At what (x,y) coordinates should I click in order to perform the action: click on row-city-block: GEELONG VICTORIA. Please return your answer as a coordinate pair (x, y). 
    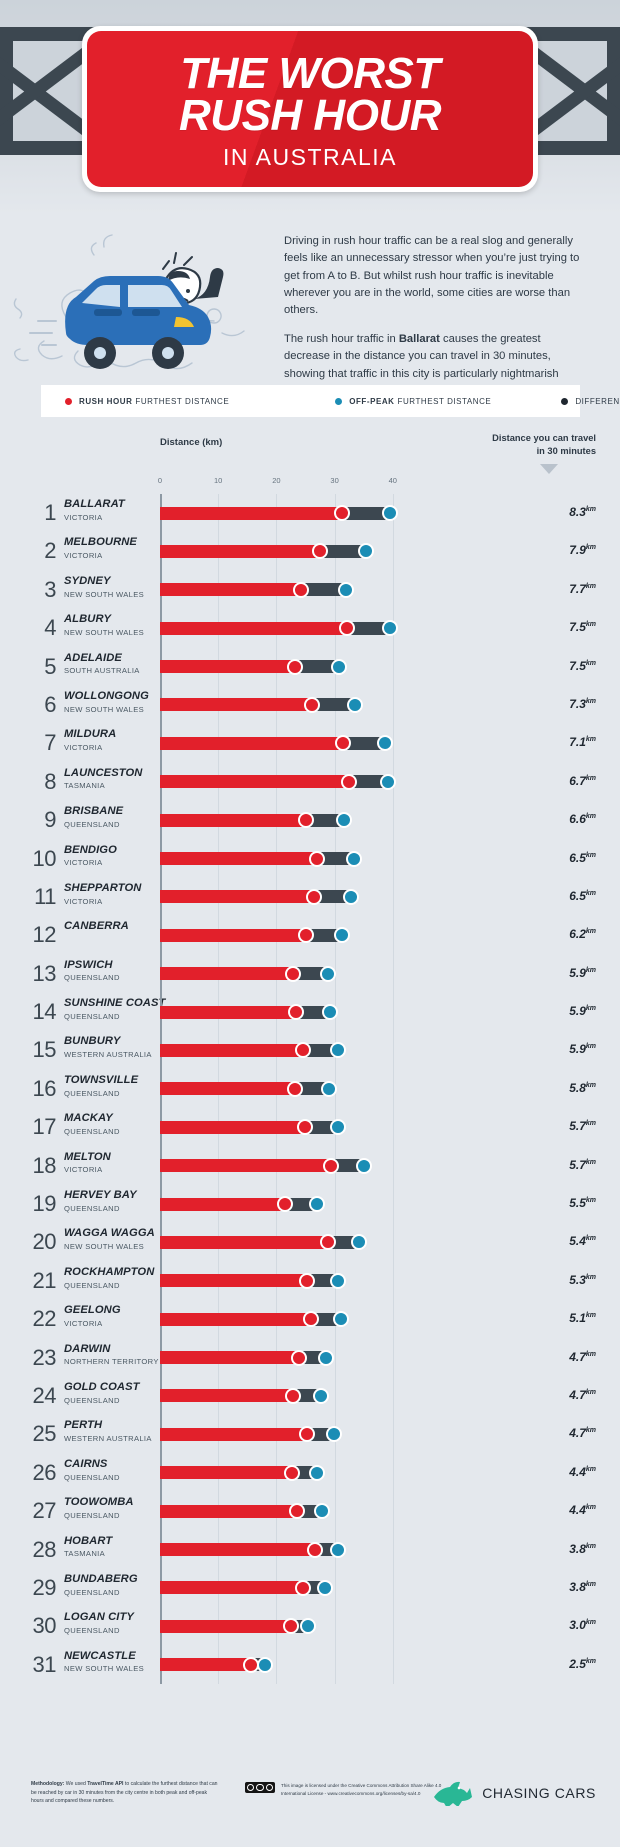
    Looking at the image, I should click on (110, 1316).